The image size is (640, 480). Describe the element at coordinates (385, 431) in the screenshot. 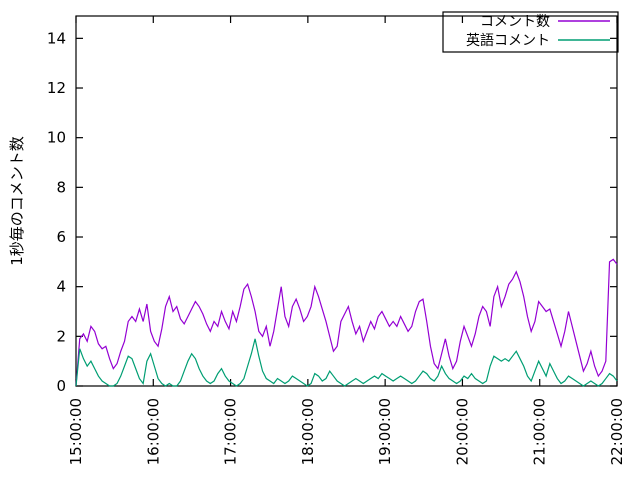

I see `x-tick-label: 19:00:00` at that location.